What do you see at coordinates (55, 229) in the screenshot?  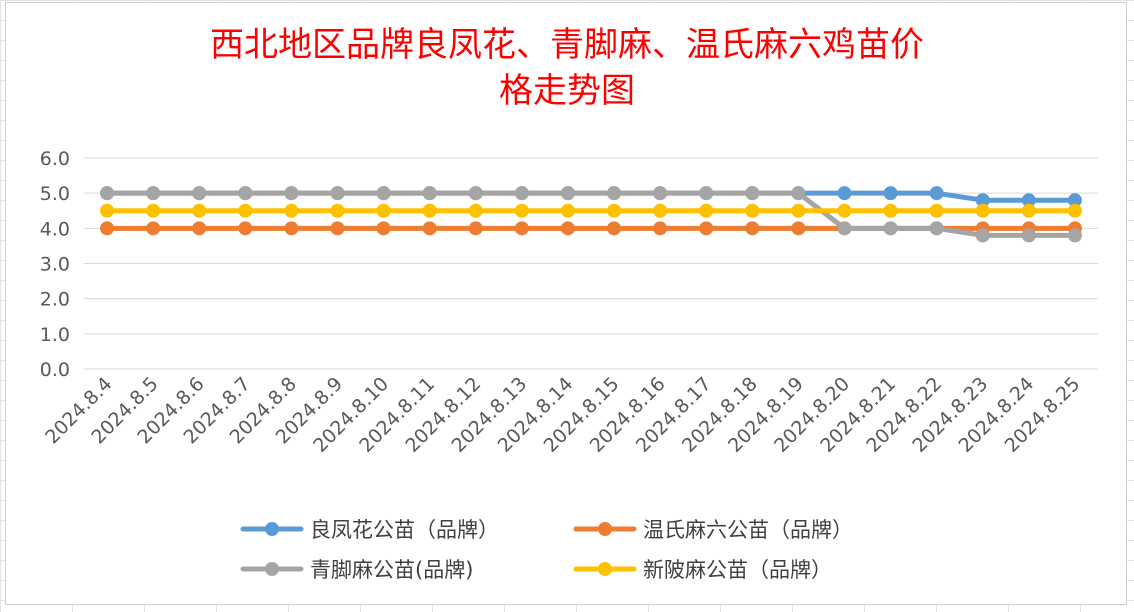 I see `y-tick-label: 4.0` at bounding box center [55, 229].